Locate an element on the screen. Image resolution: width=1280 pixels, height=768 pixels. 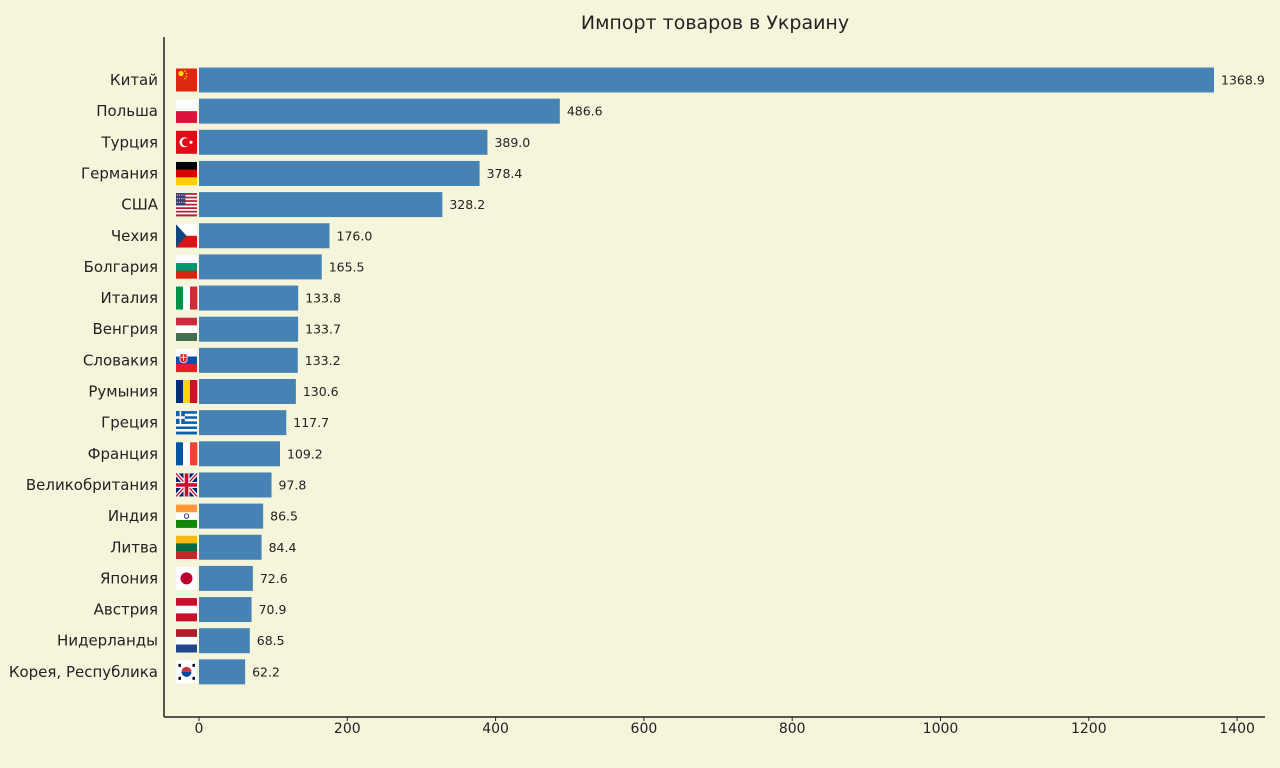
category-label: Корея, Республика is located at coordinates (83, 672).